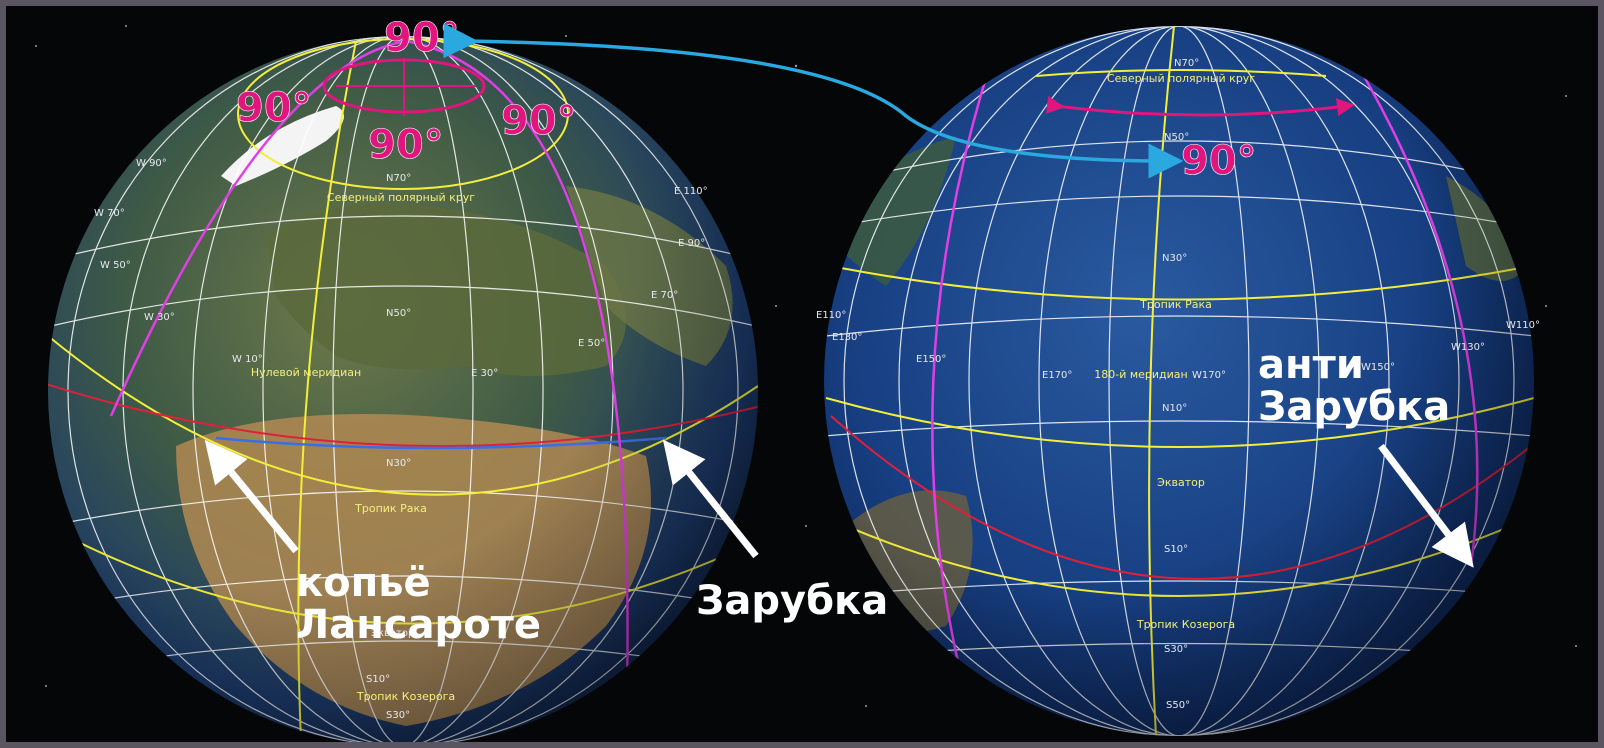 The width and height of the screenshot is (1604, 748). What do you see at coordinates (1174, 408) in the screenshot?
I see `coord-n10-right: N10°` at bounding box center [1174, 408].